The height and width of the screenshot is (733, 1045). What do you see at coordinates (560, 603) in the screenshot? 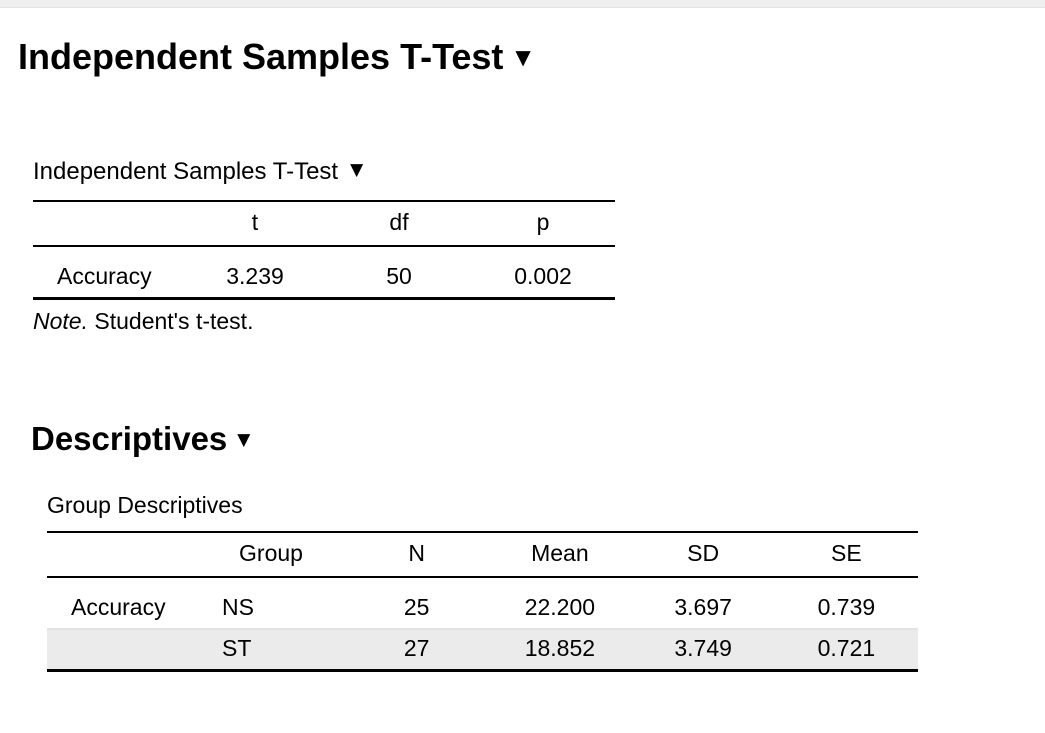
I see `cell-mean: 22.200` at bounding box center [560, 603].